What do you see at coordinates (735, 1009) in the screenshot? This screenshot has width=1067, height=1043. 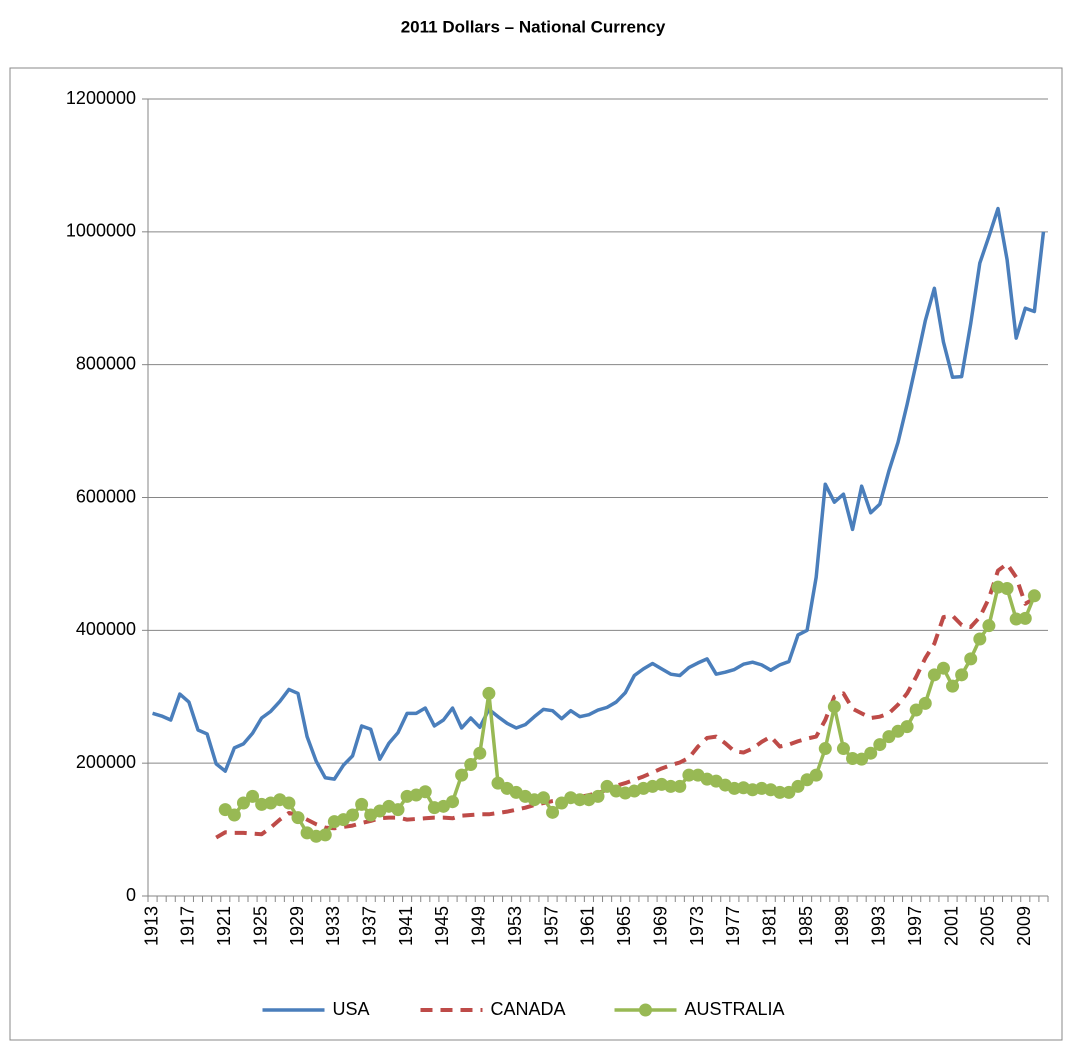 I see `legend-label: AUSTRALIA` at bounding box center [735, 1009].